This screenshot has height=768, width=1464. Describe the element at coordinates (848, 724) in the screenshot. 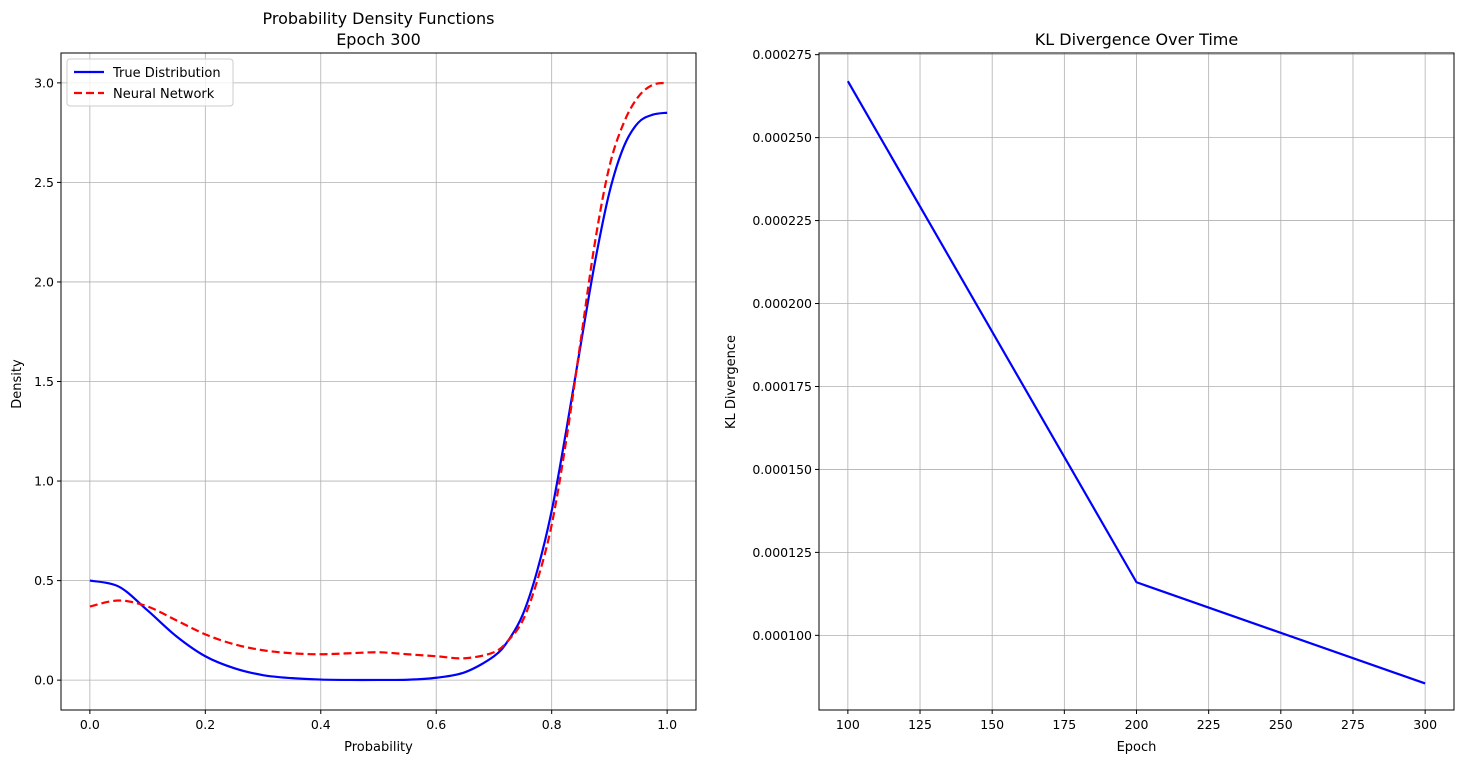

I see `kl-x-tick-label: 100` at that location.